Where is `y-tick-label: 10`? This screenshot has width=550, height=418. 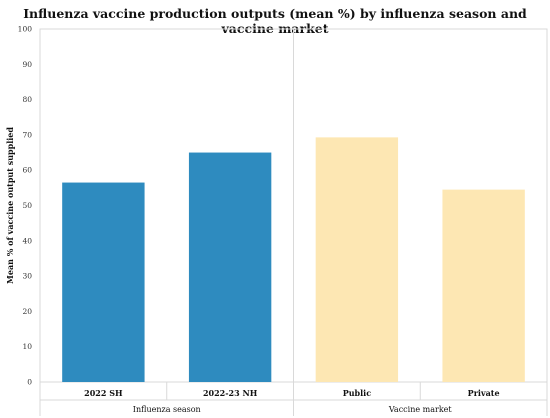 y-tick-label: 10 is located at coordinates (27, 346).